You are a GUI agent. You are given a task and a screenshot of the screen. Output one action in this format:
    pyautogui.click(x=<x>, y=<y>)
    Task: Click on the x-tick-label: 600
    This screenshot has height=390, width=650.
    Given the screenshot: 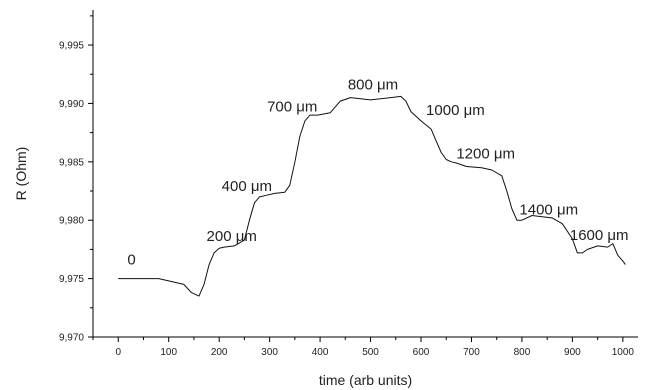 What is the action you would take?
    pyautogui.click(x=421, y=352)
    